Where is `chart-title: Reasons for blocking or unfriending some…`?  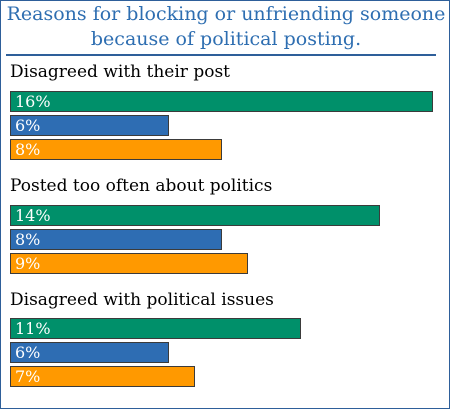 chart-title: Reasons for blocking or unfriending some… is located at coordinates (226, 27).